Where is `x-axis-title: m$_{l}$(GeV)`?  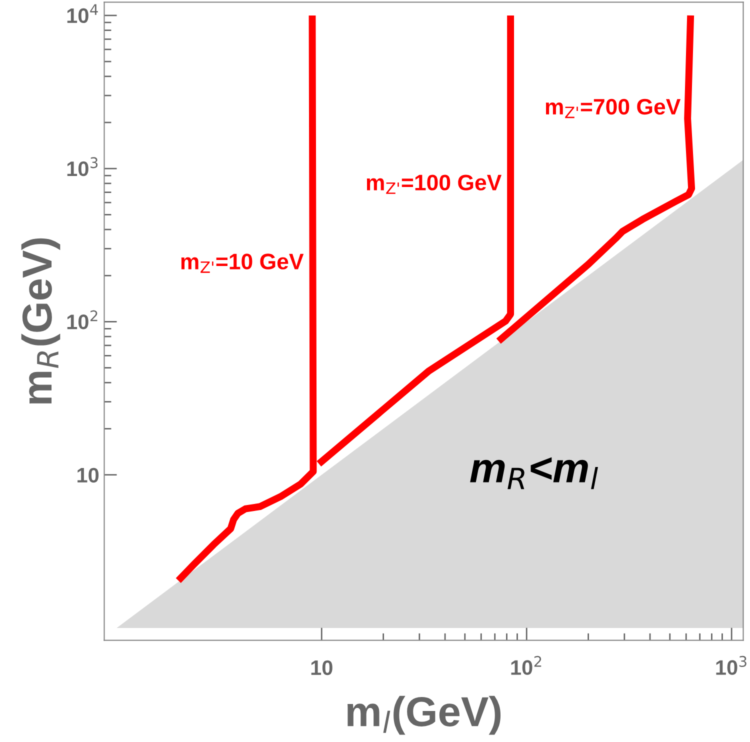
x-axis-title: m$_{l}$(GeV) is located at coordinates (424, 715).